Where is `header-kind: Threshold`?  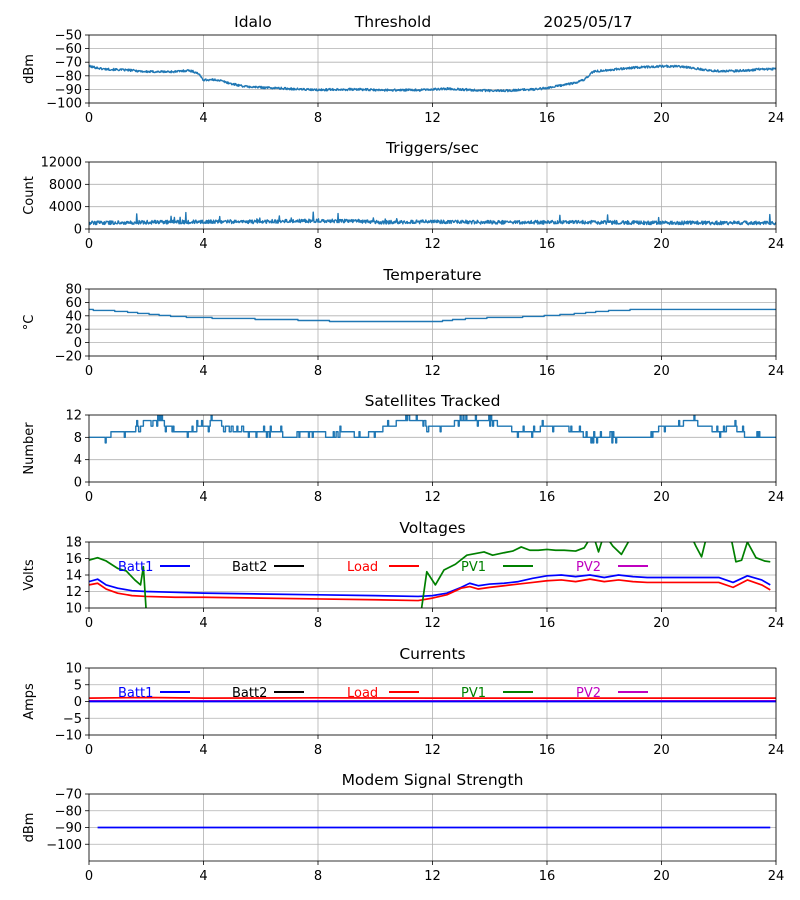
header-kind: Threshold is located at coordinates (392, 22).